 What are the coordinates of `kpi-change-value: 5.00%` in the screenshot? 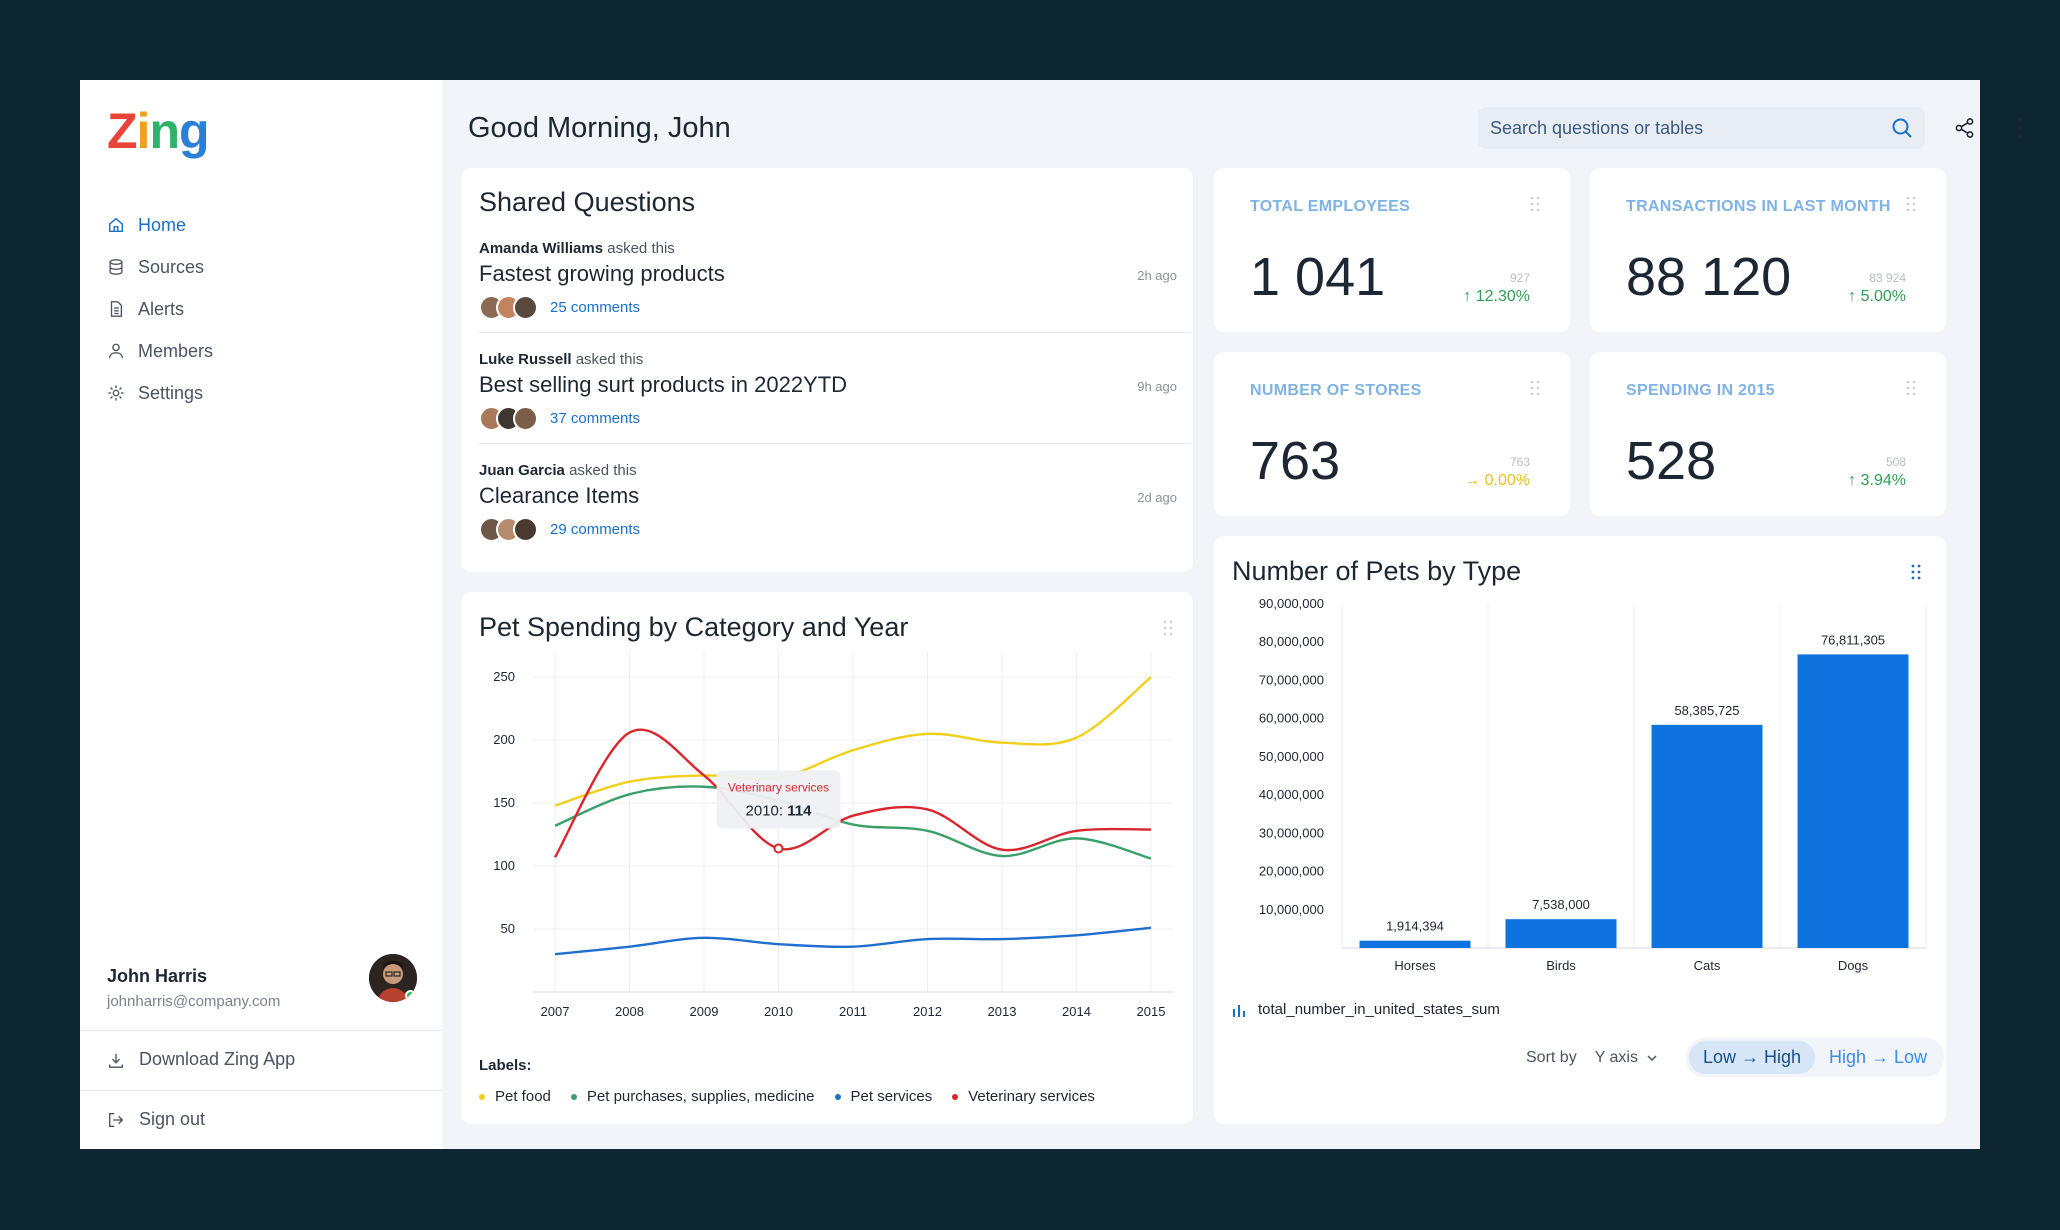 It's located at (1883, 296).